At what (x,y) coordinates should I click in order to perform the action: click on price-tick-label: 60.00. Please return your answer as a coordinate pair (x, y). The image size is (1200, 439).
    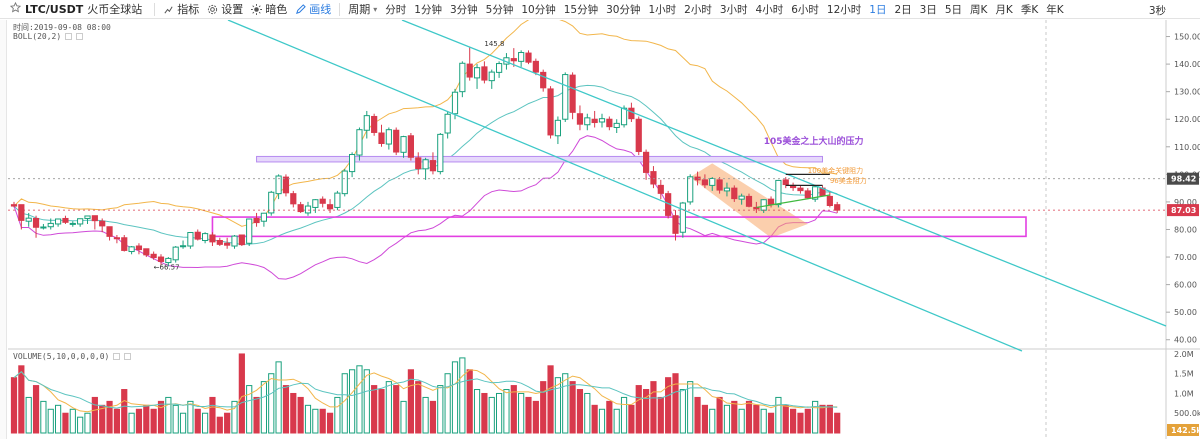
    Looking at the image, I should click on (1185, 285).